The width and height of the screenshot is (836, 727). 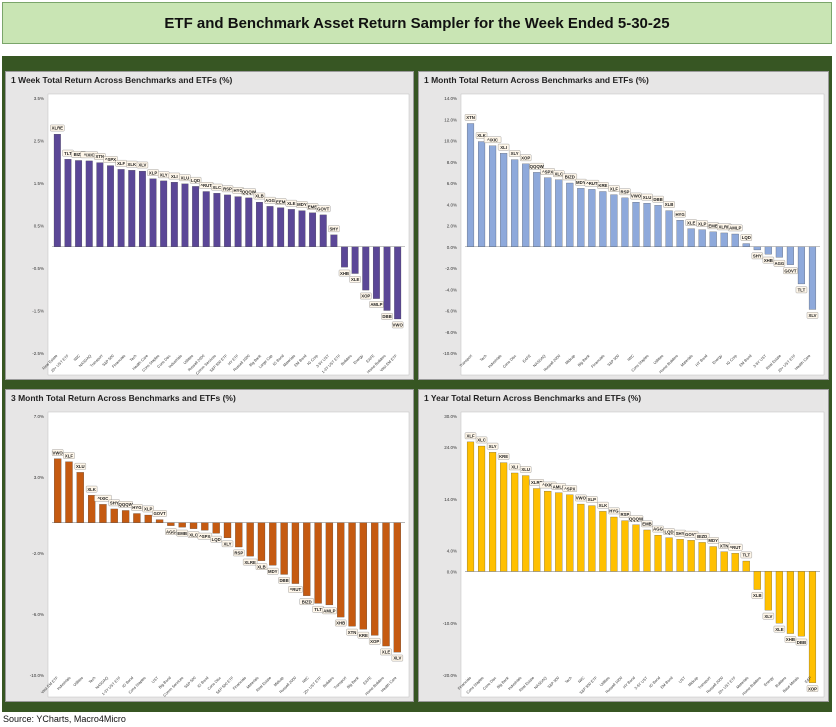 I want to click on data-label: HYG, so click(x=614, y=511).